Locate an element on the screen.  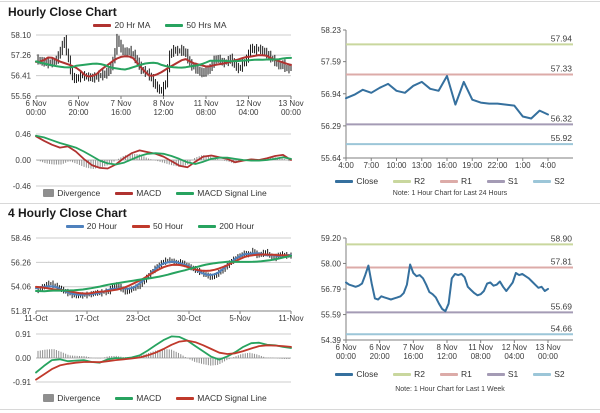
svg-text: 56.41 is located at coordinates (21, 76).